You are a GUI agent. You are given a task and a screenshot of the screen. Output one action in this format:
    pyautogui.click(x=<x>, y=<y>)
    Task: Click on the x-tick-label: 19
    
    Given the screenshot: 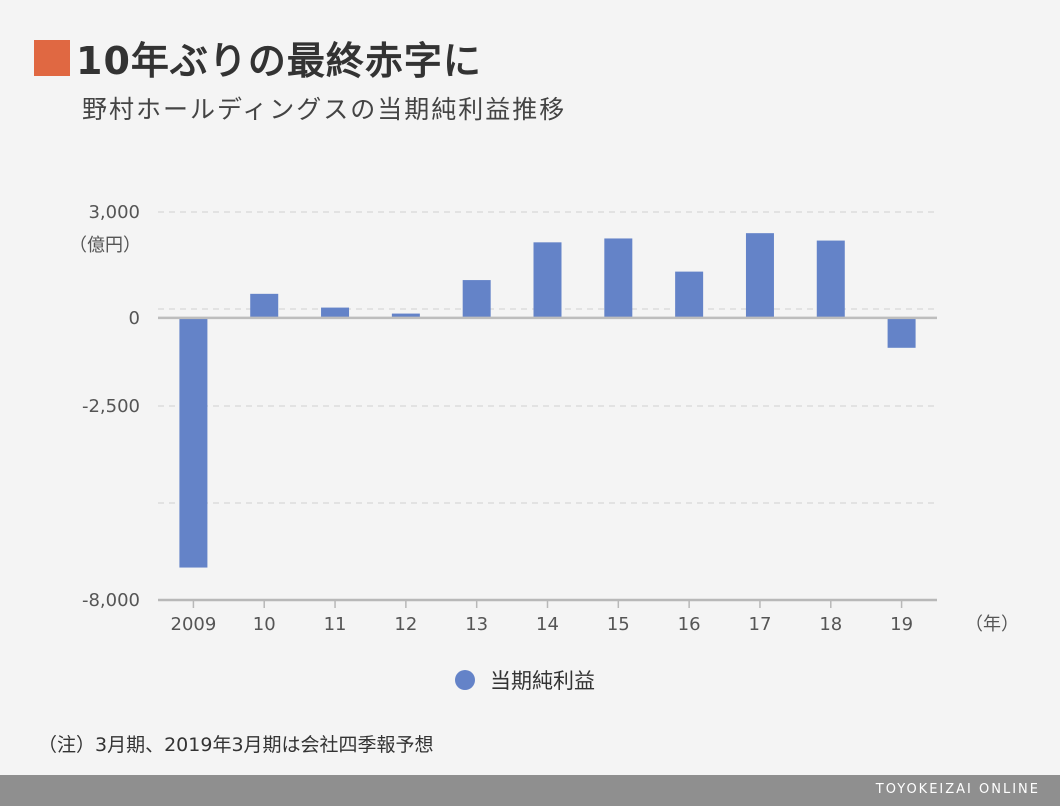 What is the action you would take?
    pyautogui.click(x=901, y=624)
    